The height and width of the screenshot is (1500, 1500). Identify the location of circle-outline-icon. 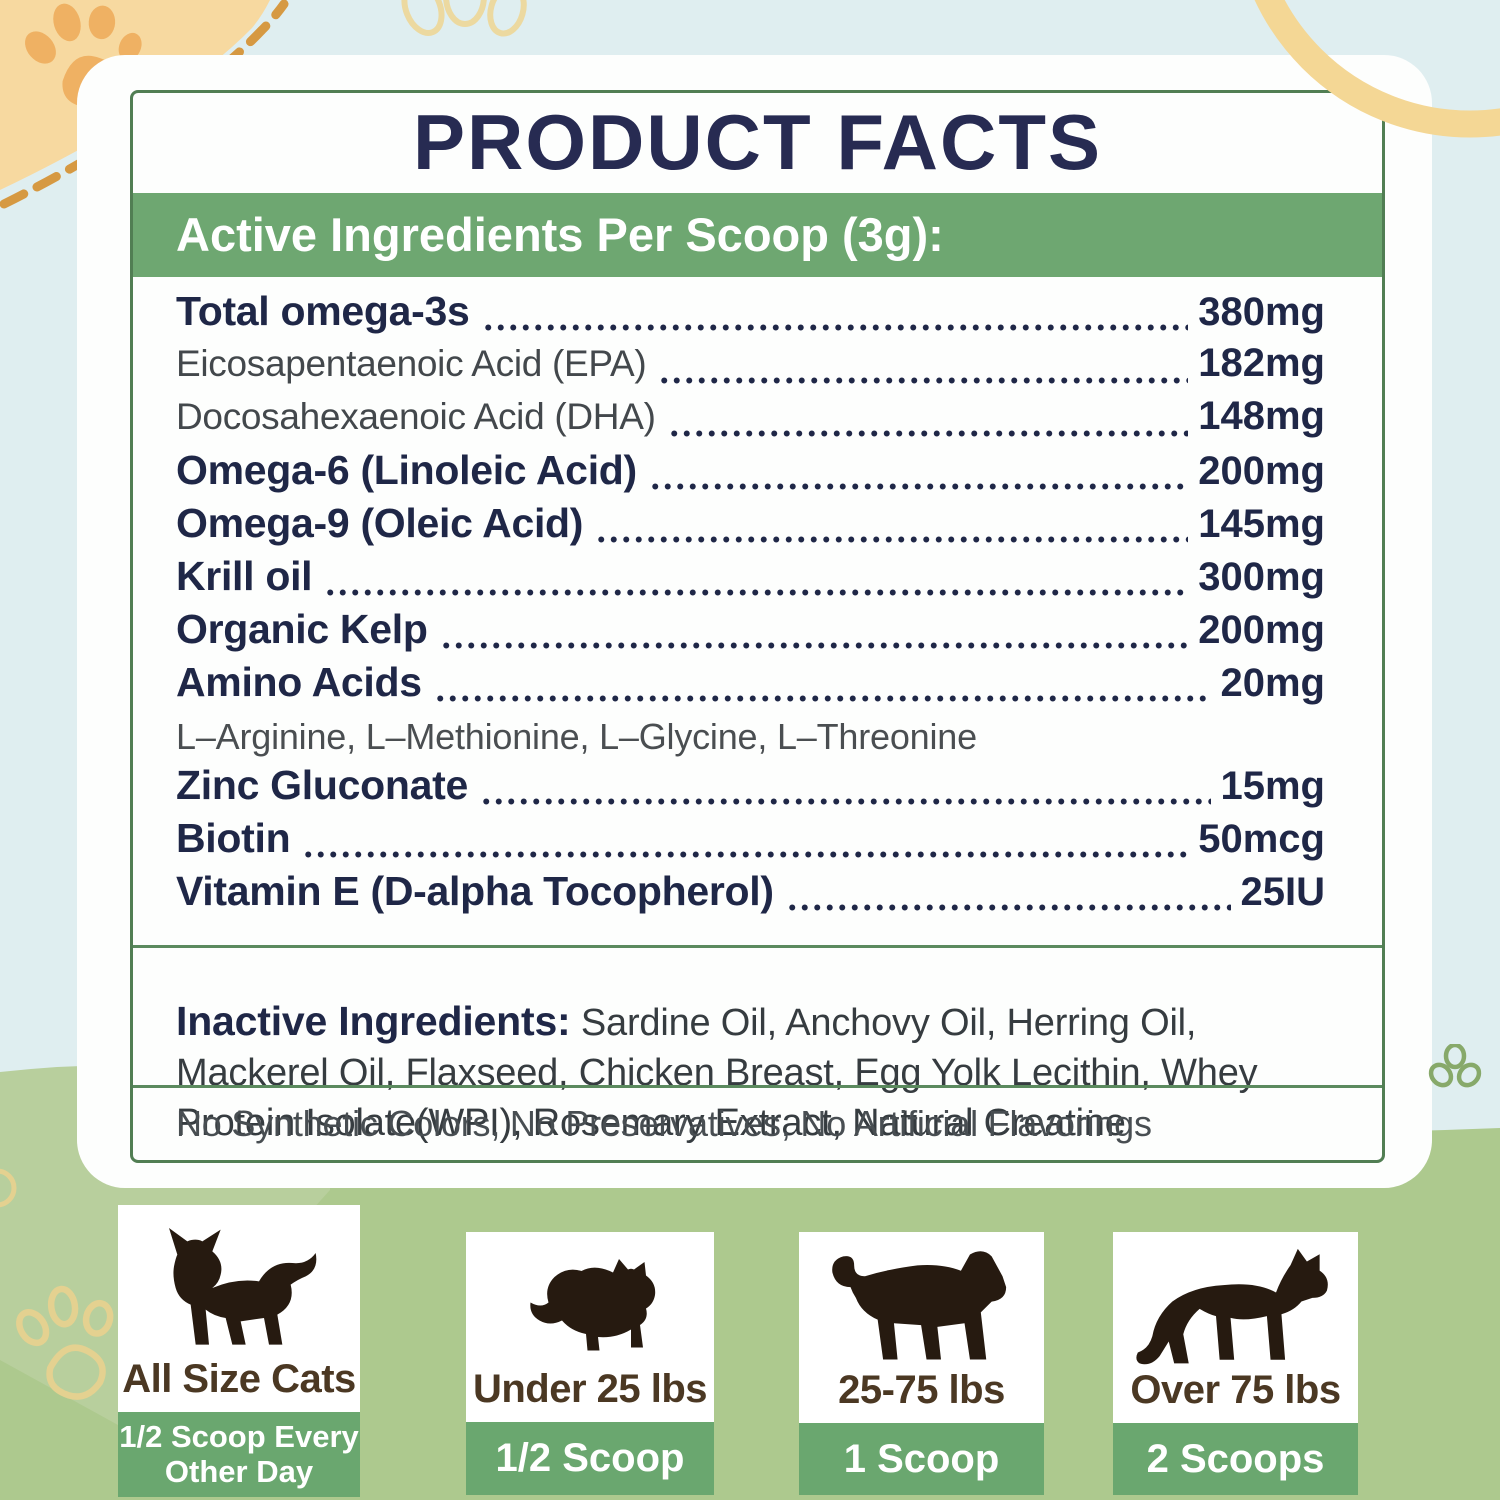
(8, 1188).